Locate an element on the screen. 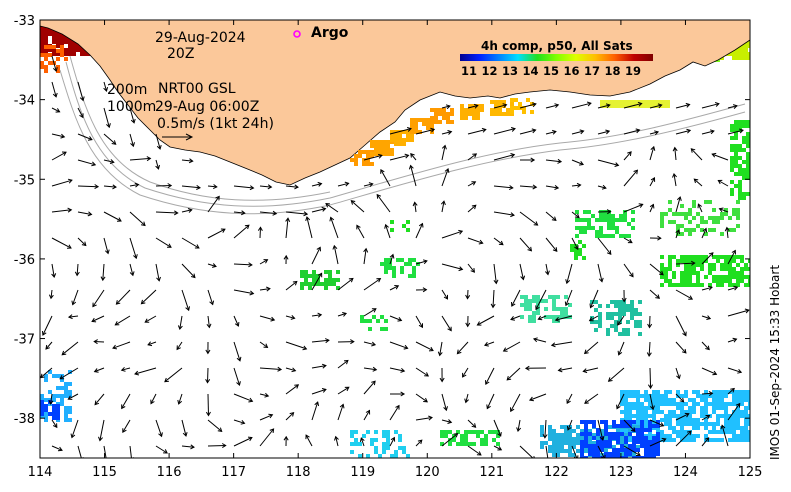 This screenshot has height=492, width=791. y-tick-label: -36 is located at coordinates (24, 260).